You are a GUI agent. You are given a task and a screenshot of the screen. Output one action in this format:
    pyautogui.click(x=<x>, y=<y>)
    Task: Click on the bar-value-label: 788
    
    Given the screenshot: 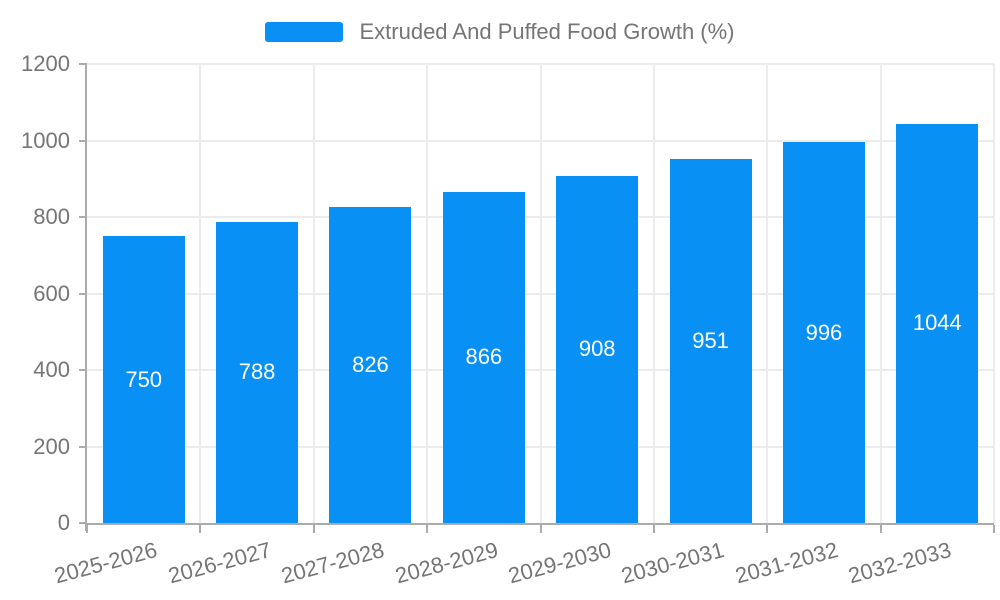 What is the action you would take?
    pyautogui.click(x=257, y=372)
    